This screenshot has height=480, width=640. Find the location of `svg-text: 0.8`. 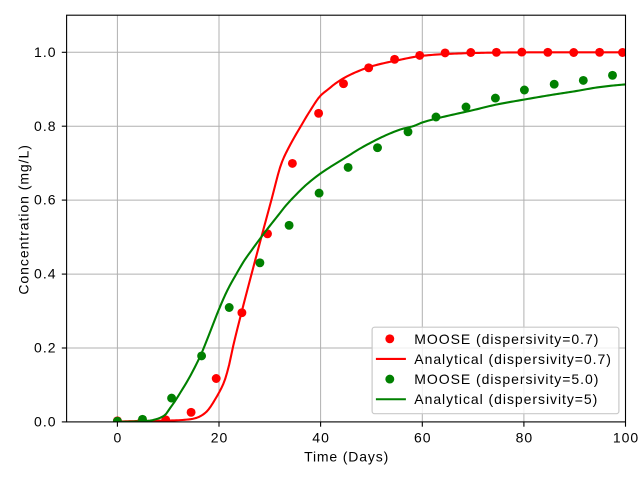

svg-text: 0.8 is located at coordinates (45, 126).